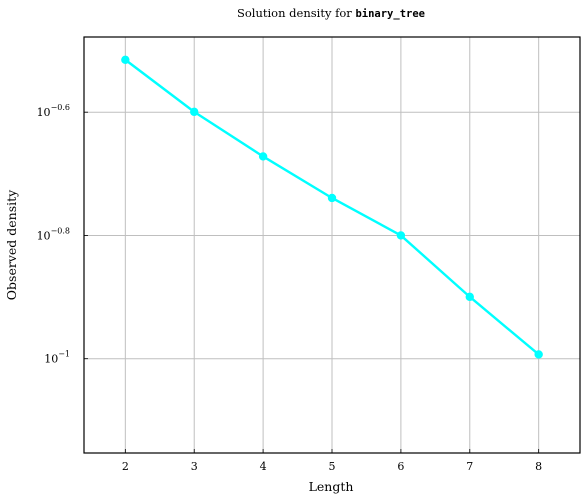 This screenshot has width=581, height=499. I want to click on y-tick-label: 10−0.6, so click(53, 111).